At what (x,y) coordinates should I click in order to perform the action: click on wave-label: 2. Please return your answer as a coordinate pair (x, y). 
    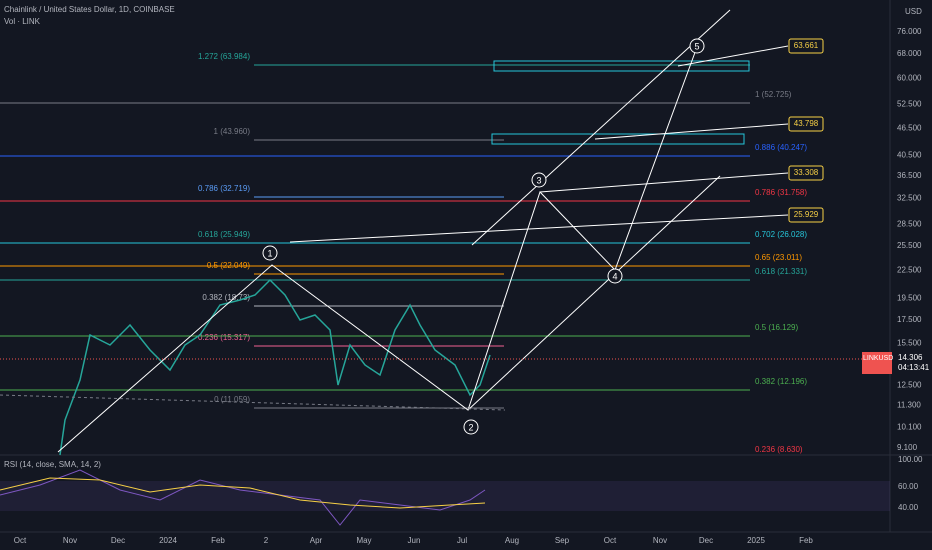
    Looking at the image, I should click on (470, 427).